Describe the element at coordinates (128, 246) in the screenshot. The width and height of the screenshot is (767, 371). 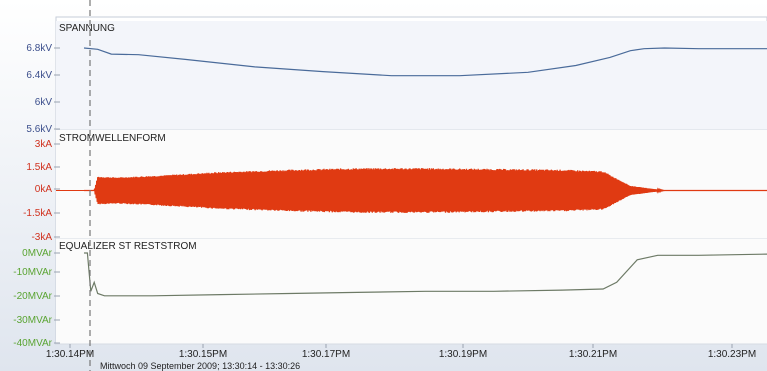
I see `panel-title-equalizer: EQUALIZER ST RESTSTROM` at that location.